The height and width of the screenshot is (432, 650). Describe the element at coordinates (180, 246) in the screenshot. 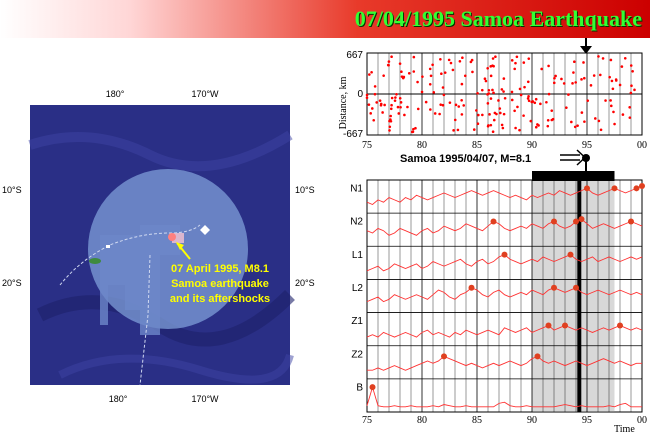

I see `callout-arrowhead` at that location.